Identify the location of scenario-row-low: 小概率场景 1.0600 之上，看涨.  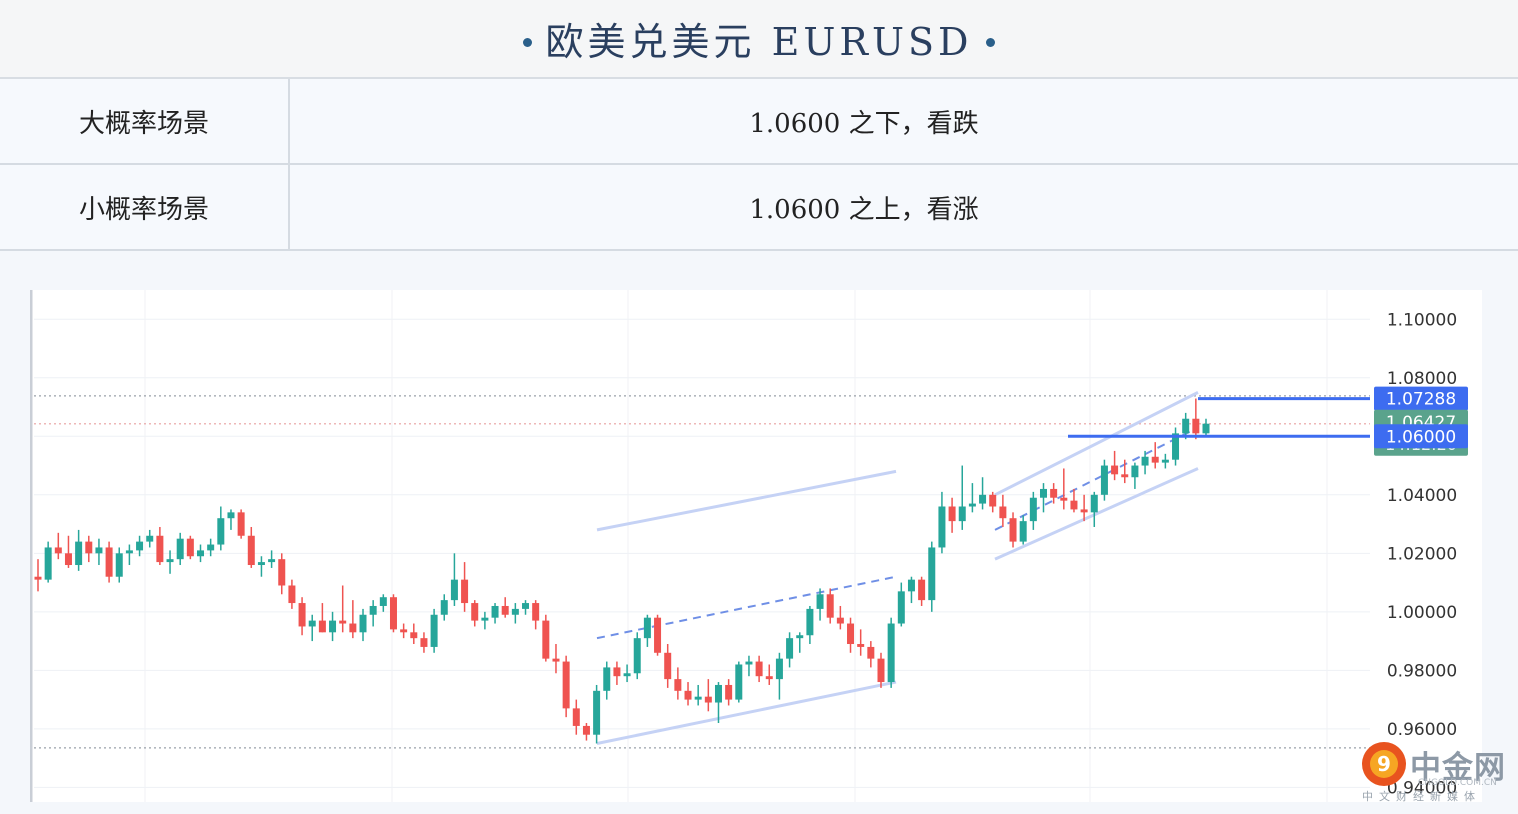
(759, 208).